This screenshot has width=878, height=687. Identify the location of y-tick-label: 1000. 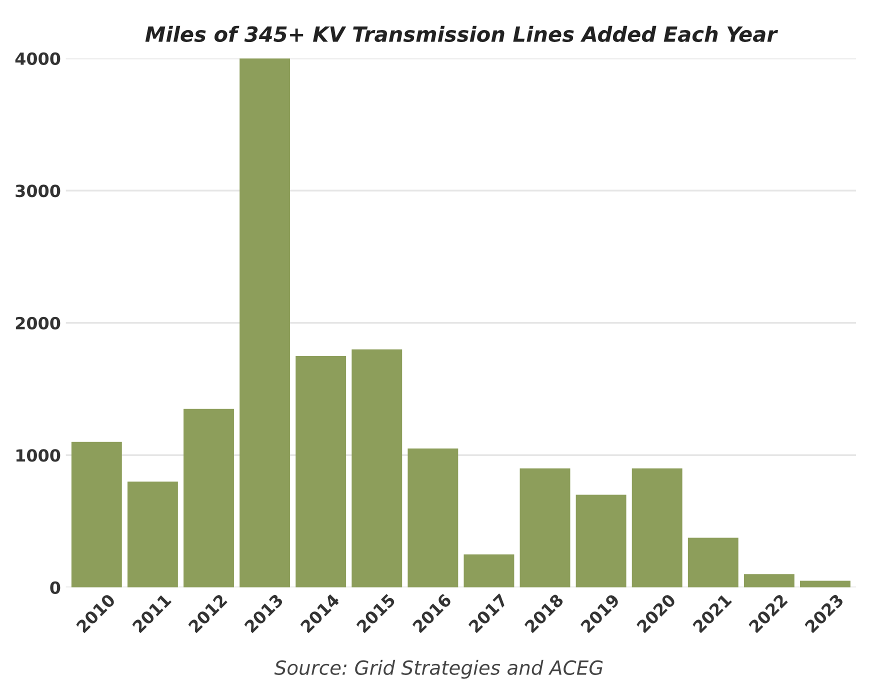
(38, 455).